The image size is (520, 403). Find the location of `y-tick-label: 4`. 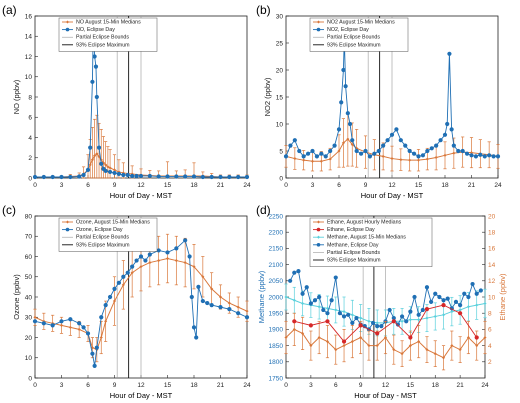

y-tick-label: 4 is located at coordinates (30, 138).